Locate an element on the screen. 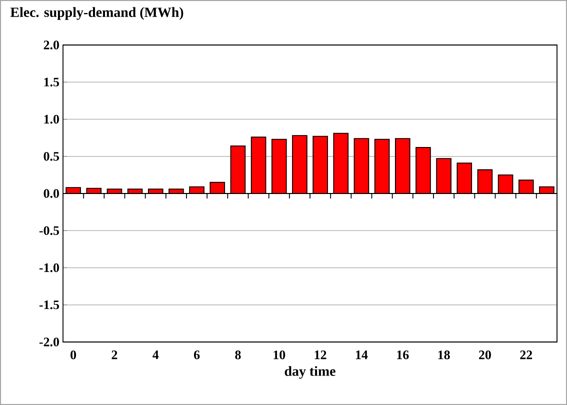 The height and width of the screenshot is (405, 567). x-tick-label: 2 is located at coordinates (115, 355).